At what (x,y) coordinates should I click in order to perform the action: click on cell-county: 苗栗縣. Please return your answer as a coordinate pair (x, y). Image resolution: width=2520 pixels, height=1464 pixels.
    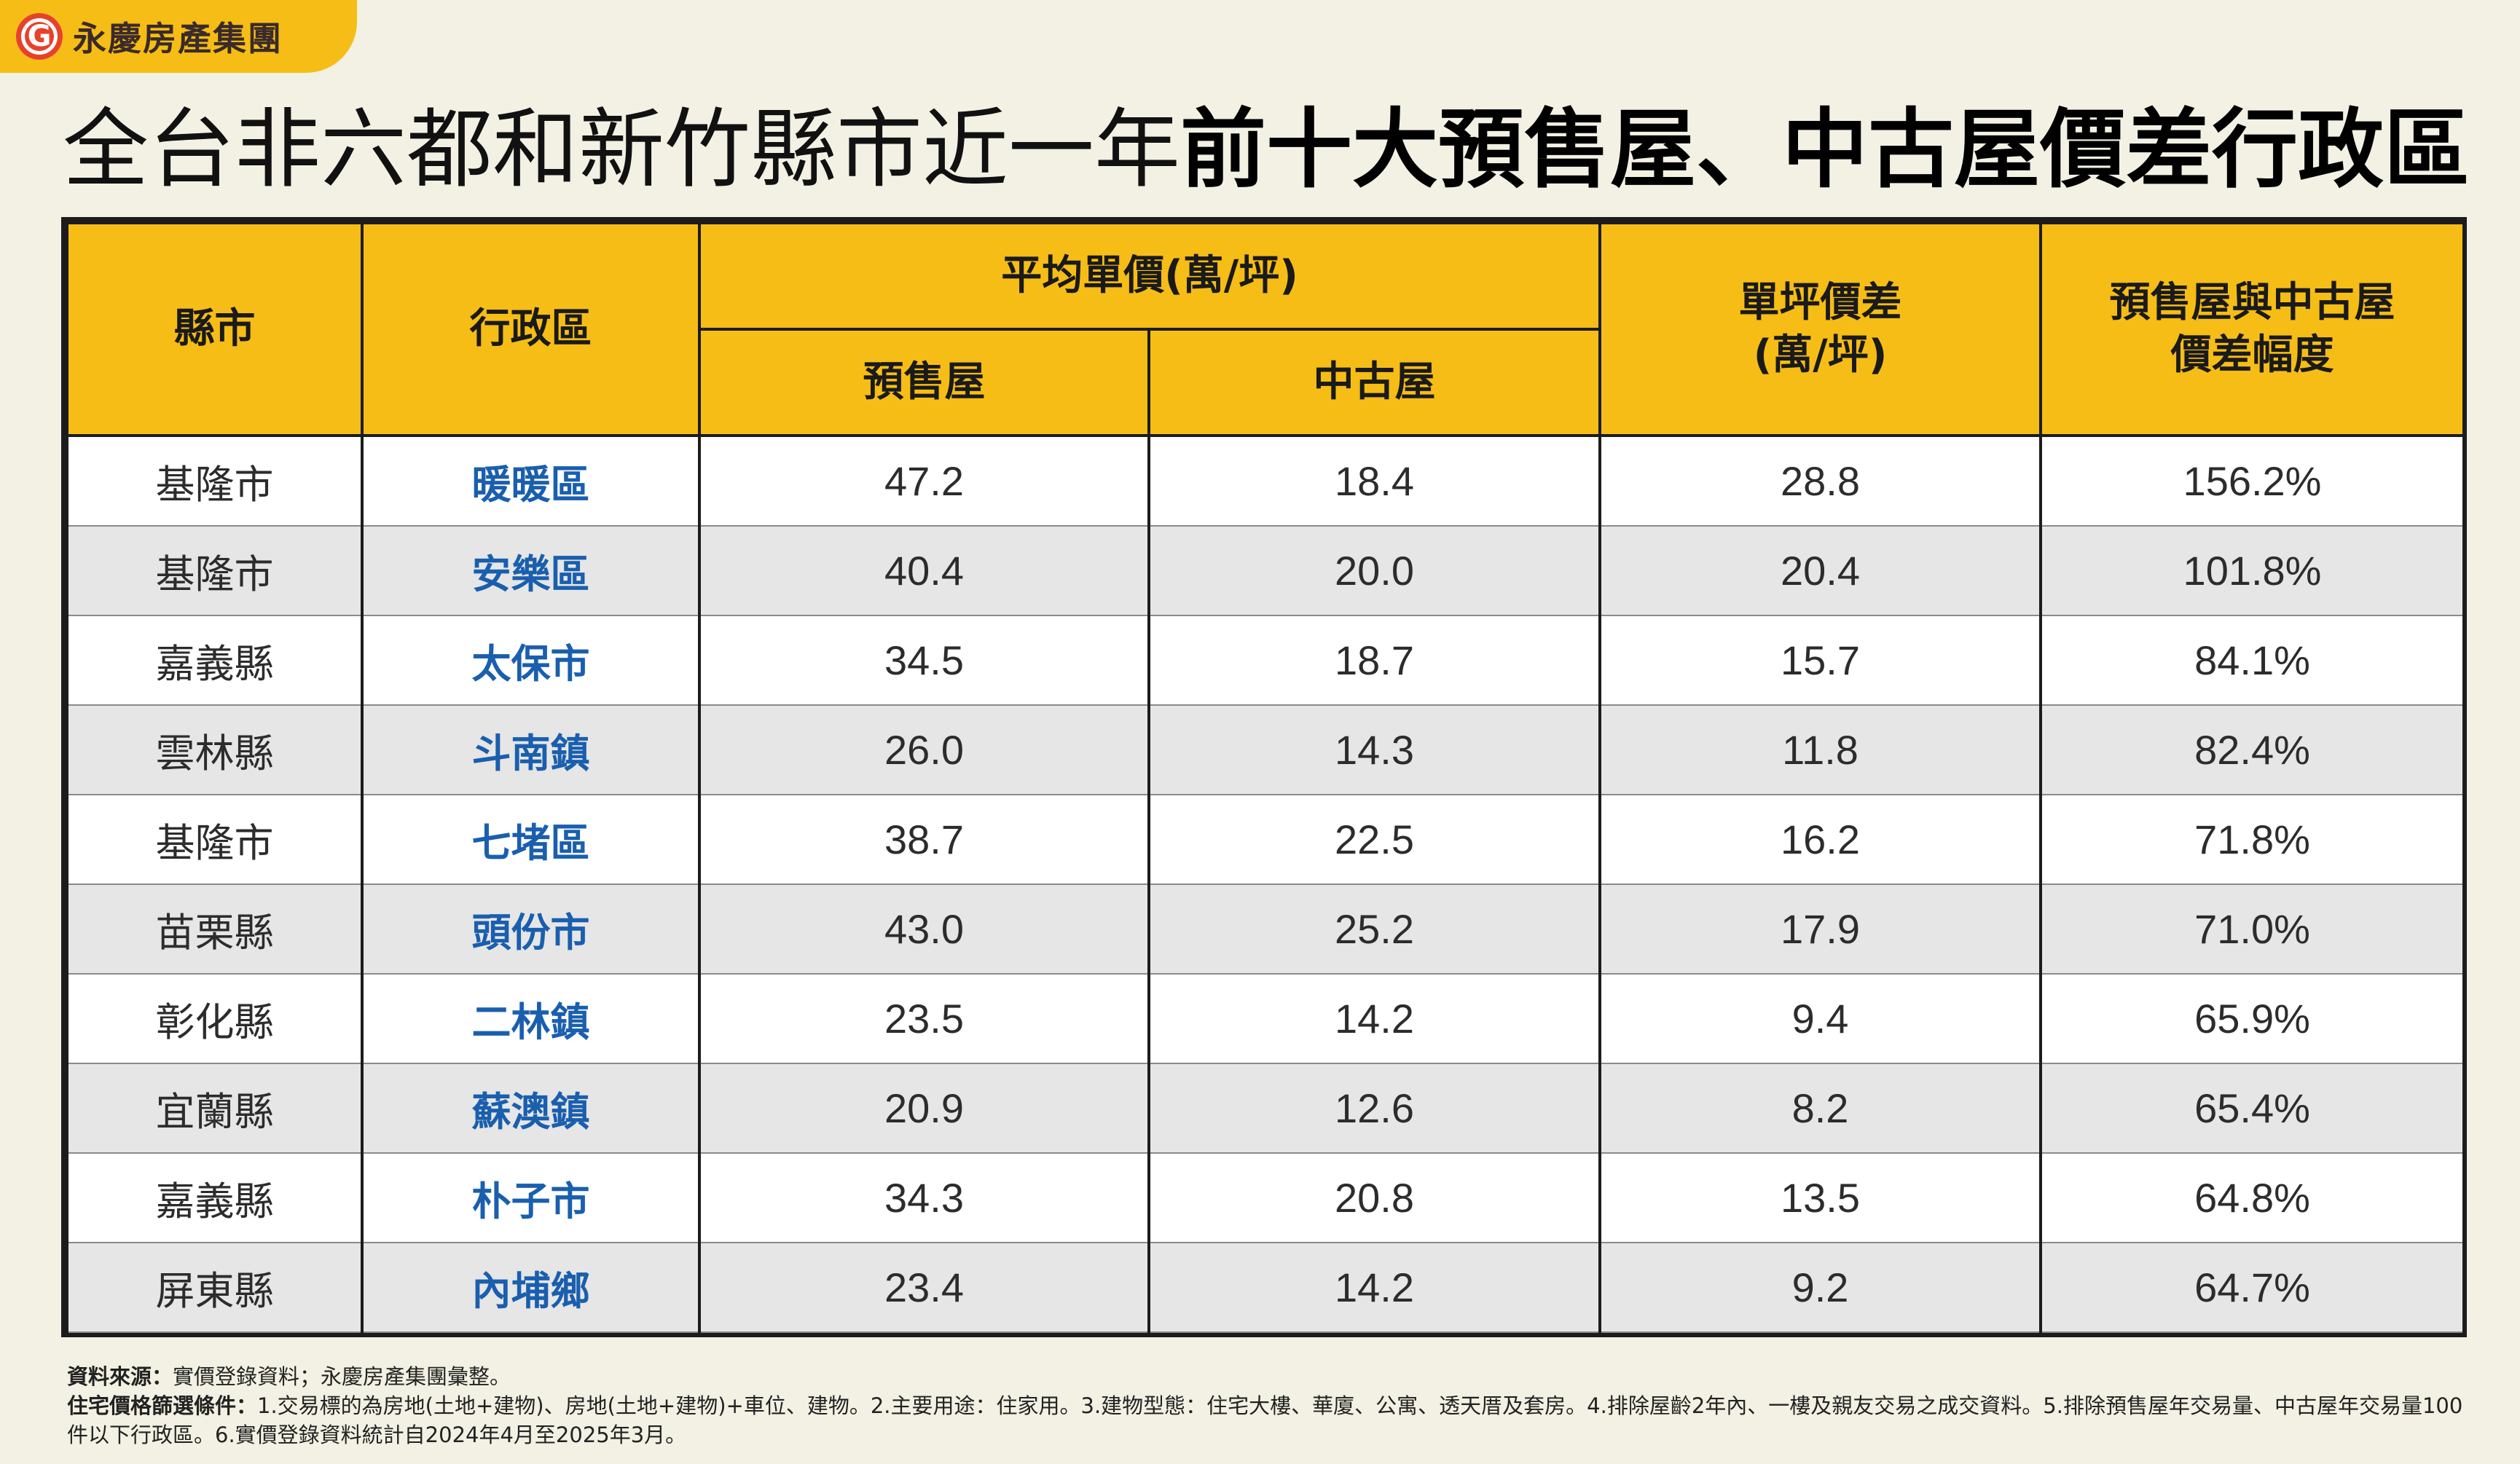
    Looking at the image, I should click on (215, 929).